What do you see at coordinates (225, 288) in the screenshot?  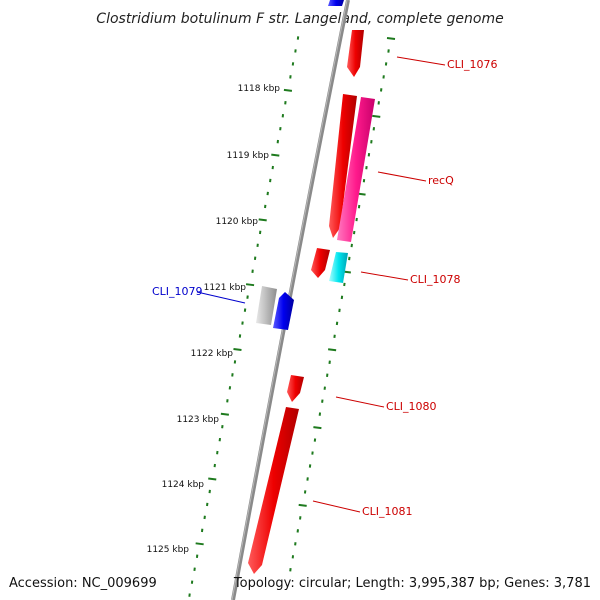 I see `tick-label: 1121 kbp` at bounding box center [225, 288].